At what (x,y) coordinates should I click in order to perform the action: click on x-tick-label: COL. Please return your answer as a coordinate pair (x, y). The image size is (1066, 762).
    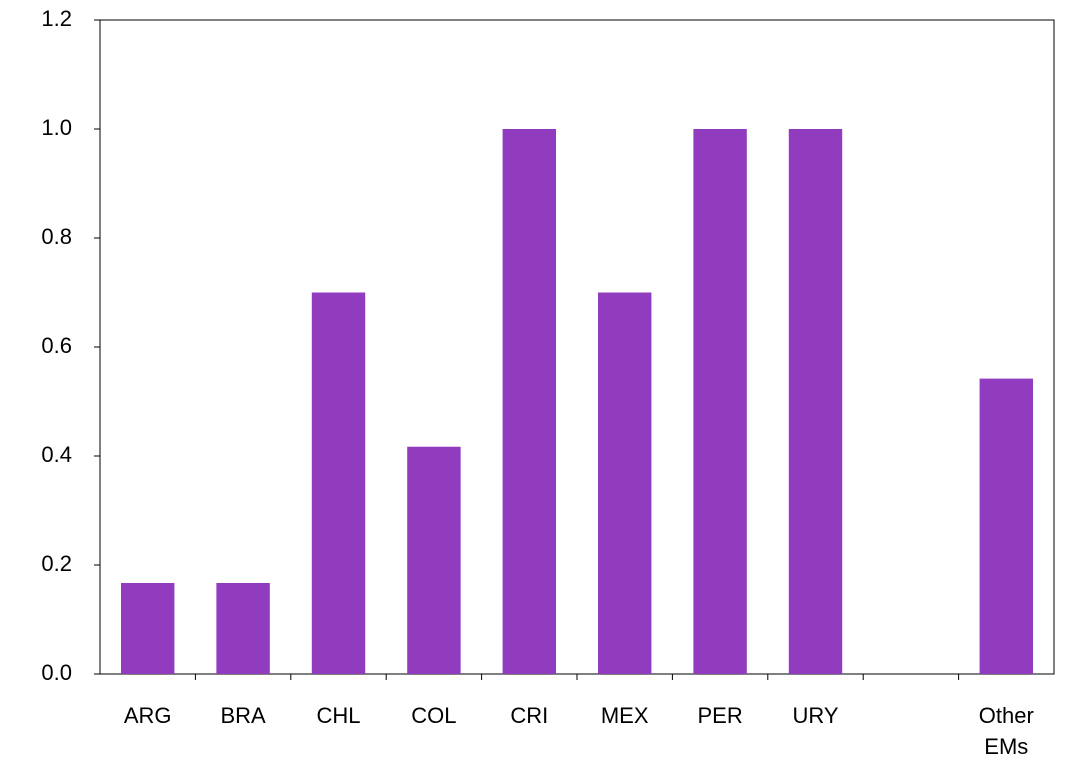
    Looking at the image, I should click on (434, 715).